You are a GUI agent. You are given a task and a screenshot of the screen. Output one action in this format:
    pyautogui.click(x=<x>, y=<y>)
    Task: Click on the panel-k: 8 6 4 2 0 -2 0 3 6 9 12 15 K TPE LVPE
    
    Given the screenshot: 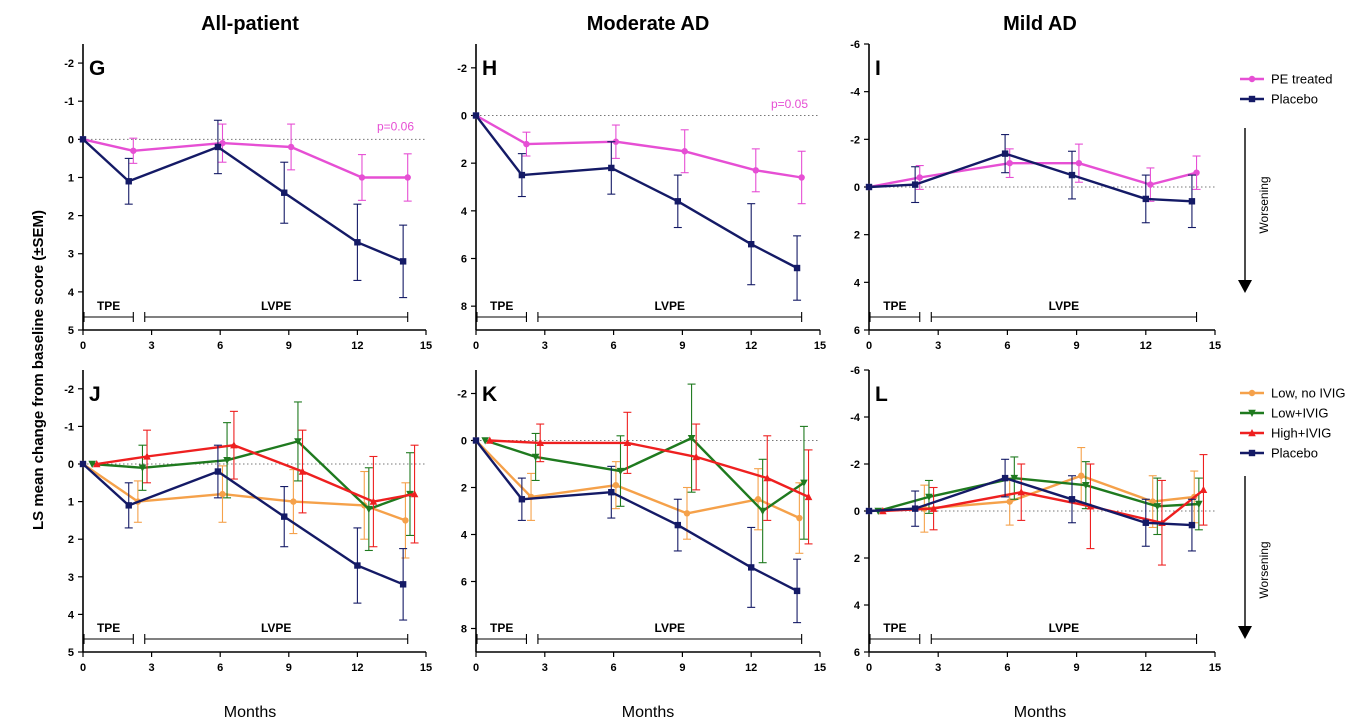 What is the action you would take?
    pyautogui.click(x=641, y=522)
    